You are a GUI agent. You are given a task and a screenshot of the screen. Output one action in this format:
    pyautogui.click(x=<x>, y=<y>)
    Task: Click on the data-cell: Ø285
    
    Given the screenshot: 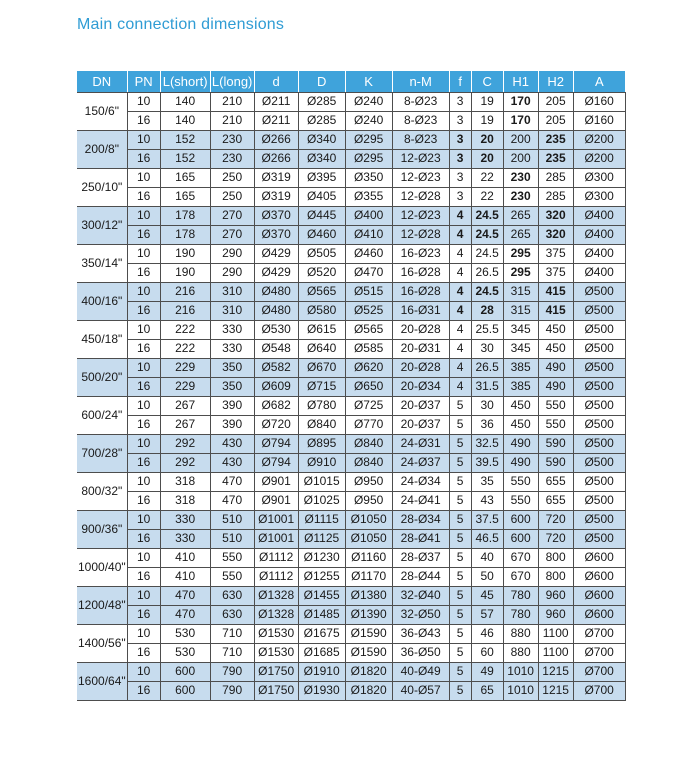 What is the action you would take?
    pyautogui.click(x=321, y=120)
    